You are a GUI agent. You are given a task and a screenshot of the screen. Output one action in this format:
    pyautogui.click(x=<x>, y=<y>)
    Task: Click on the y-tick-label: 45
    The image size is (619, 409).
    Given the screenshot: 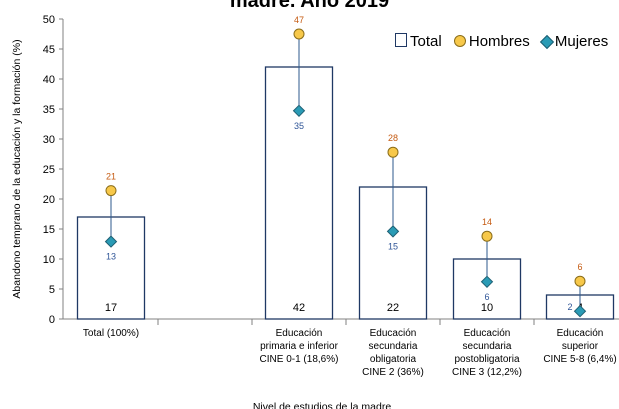 What is the action you would take?
    pyautogui.click(x=49, y=50)
    